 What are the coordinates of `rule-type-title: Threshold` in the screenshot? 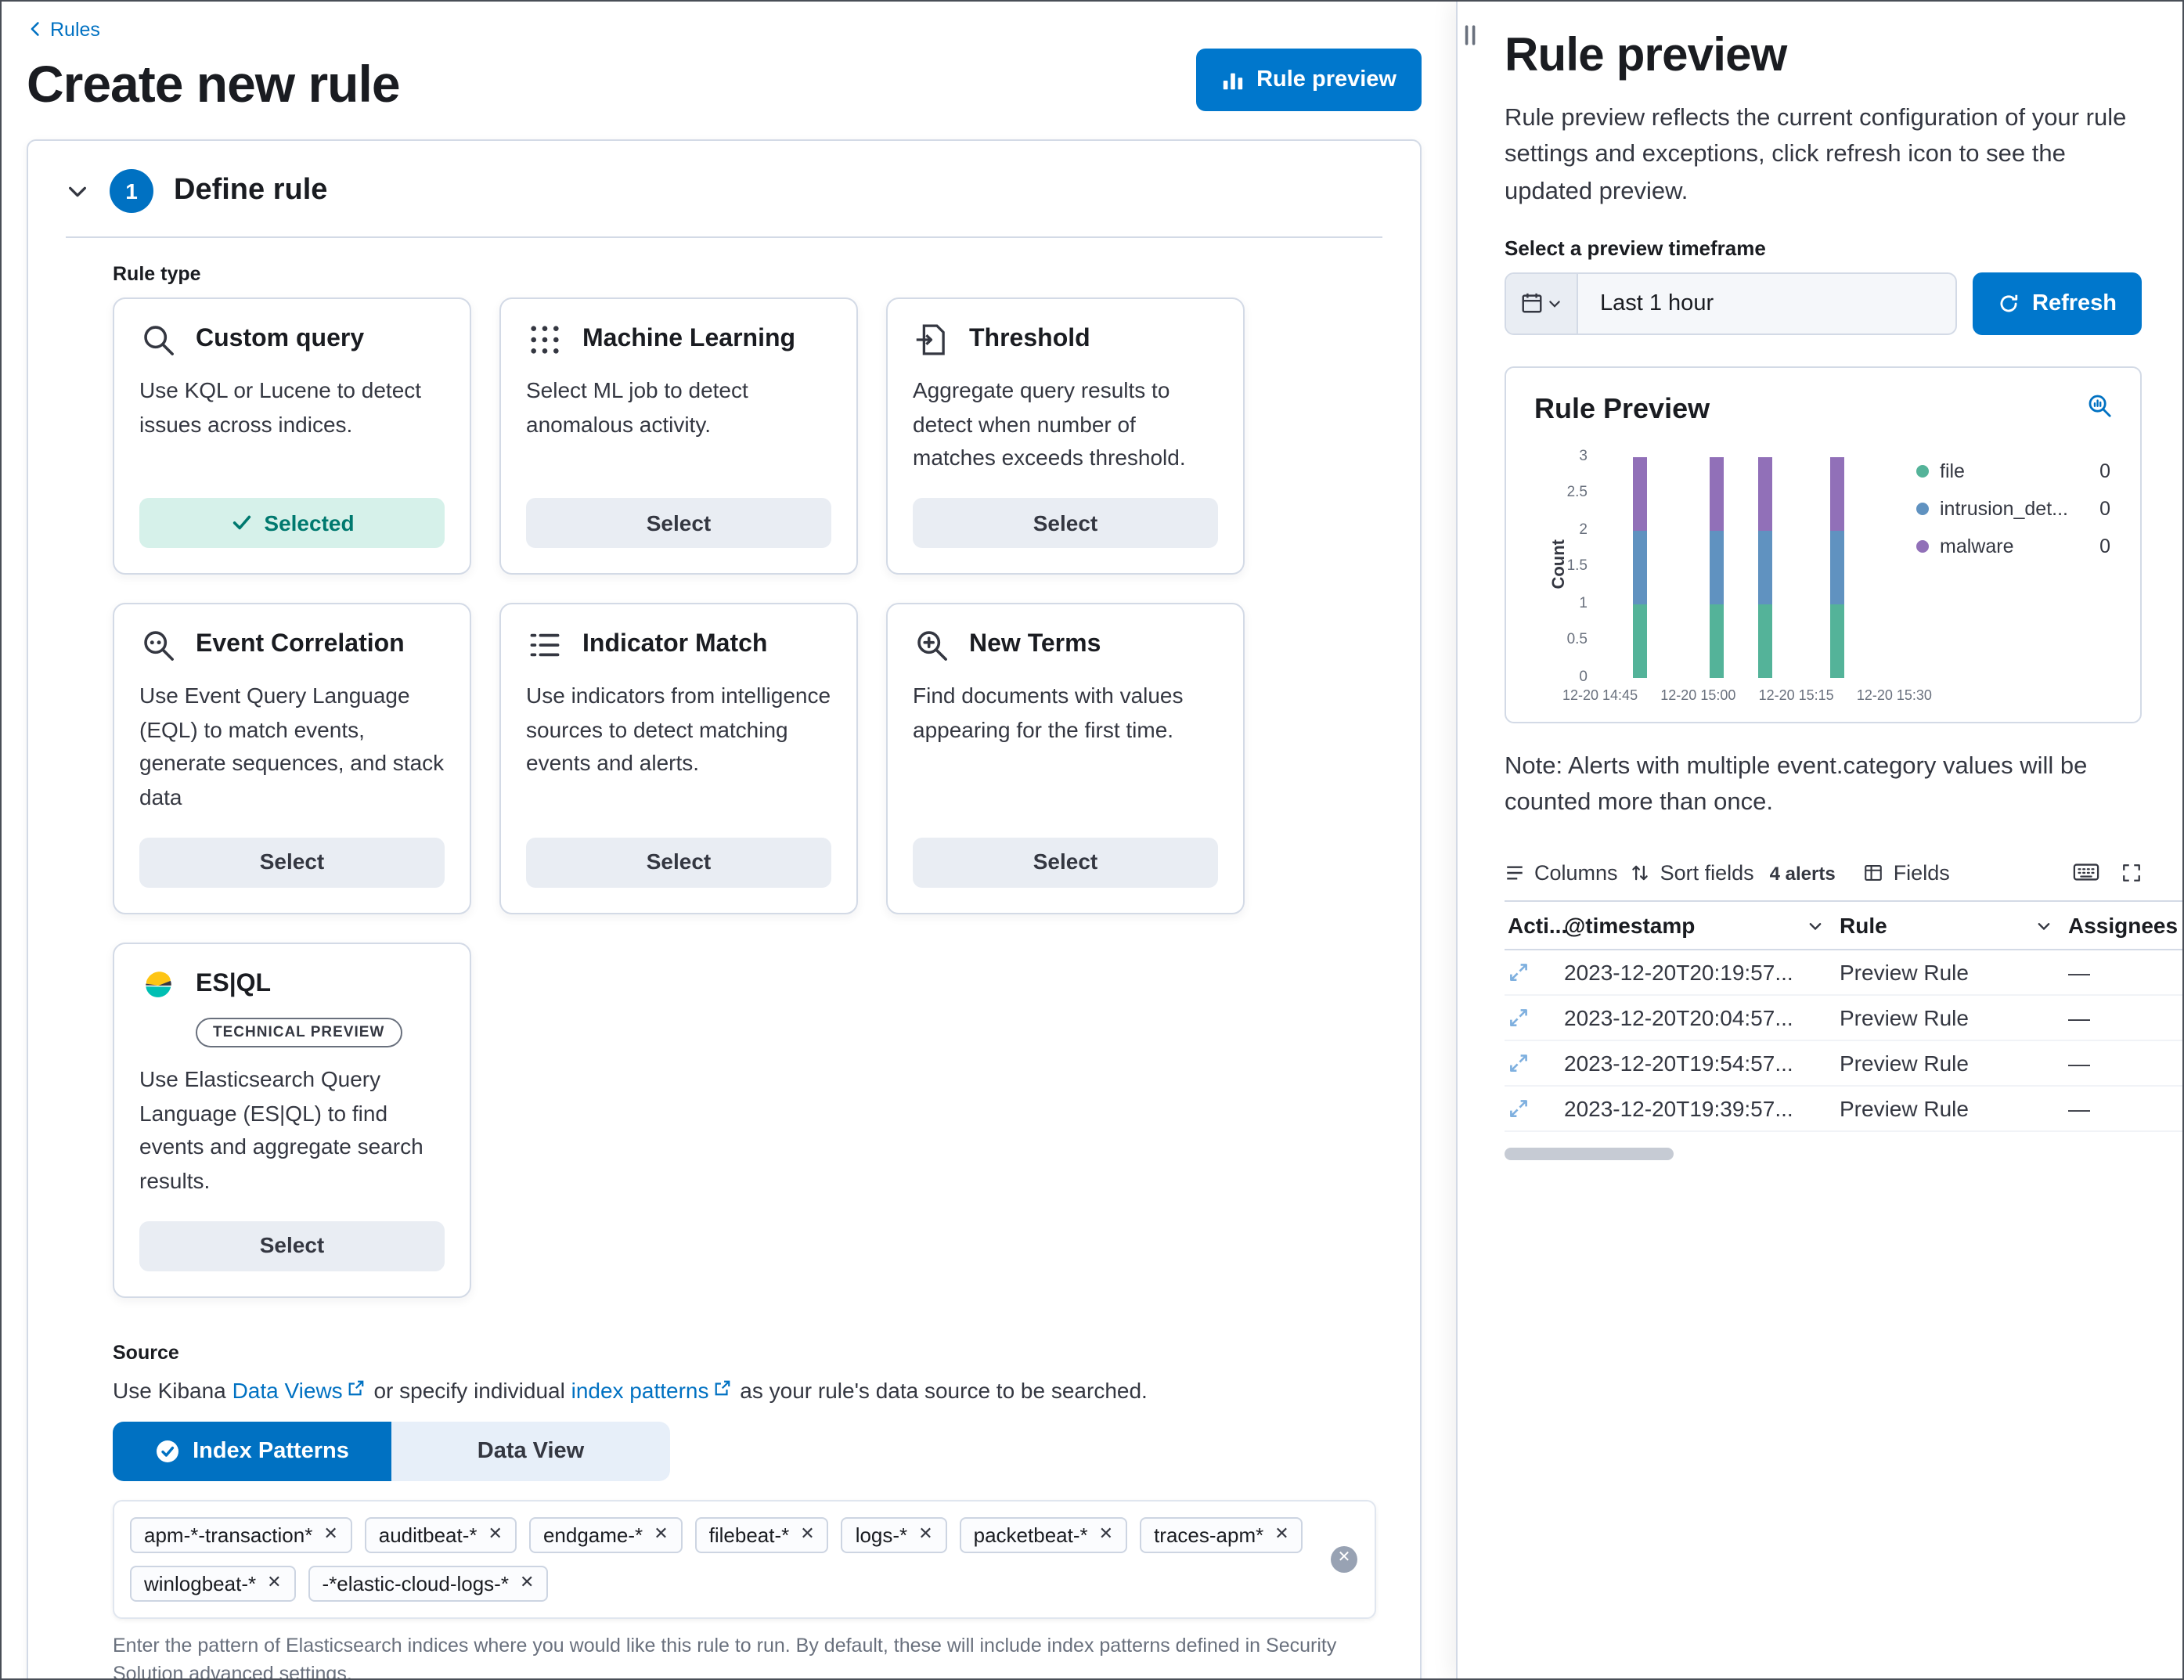 It's located at (1029, 339).